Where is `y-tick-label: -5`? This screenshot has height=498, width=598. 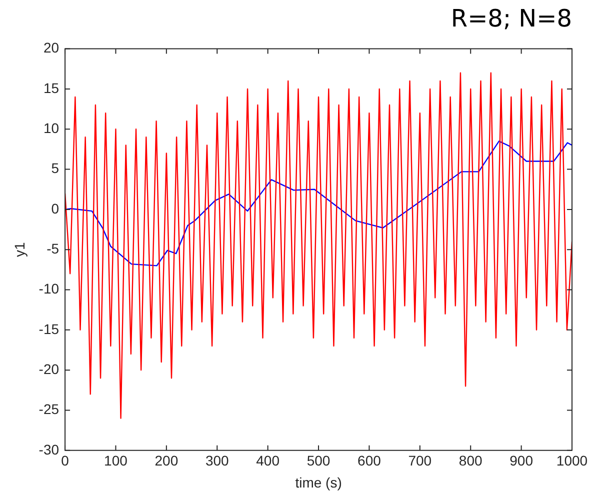
y-tick-label: -5 is located at coordinates (53, 248).